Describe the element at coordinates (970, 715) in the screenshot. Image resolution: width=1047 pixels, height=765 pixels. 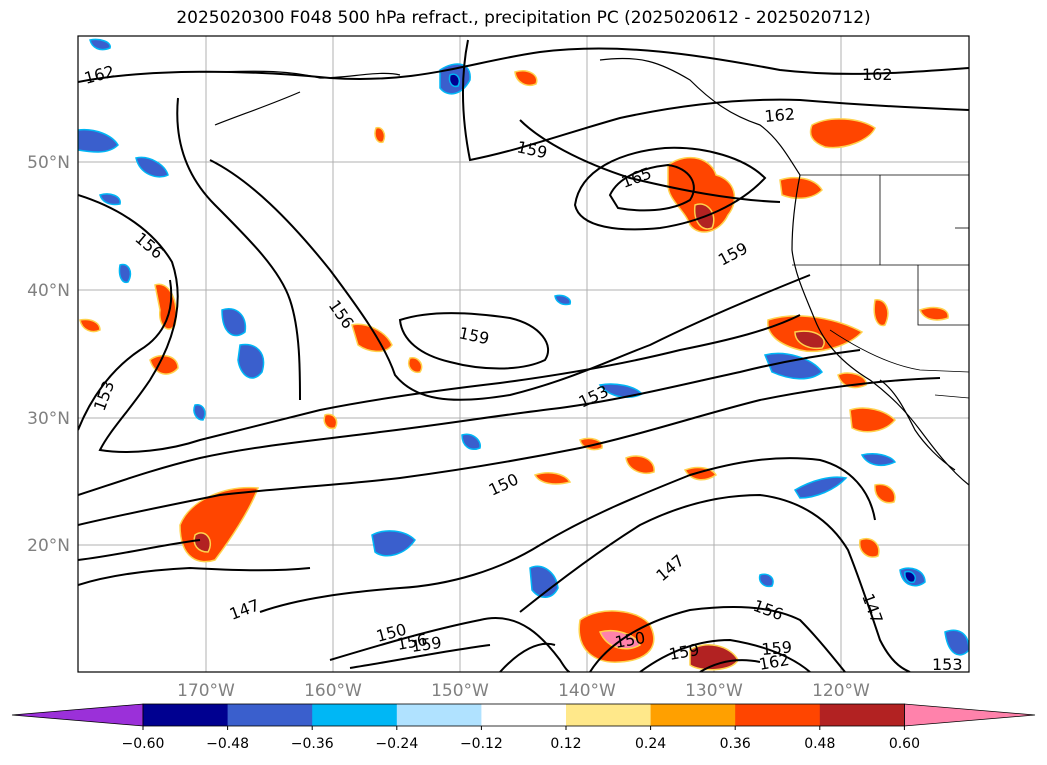
I see `colorbar-extend-high` at that location.